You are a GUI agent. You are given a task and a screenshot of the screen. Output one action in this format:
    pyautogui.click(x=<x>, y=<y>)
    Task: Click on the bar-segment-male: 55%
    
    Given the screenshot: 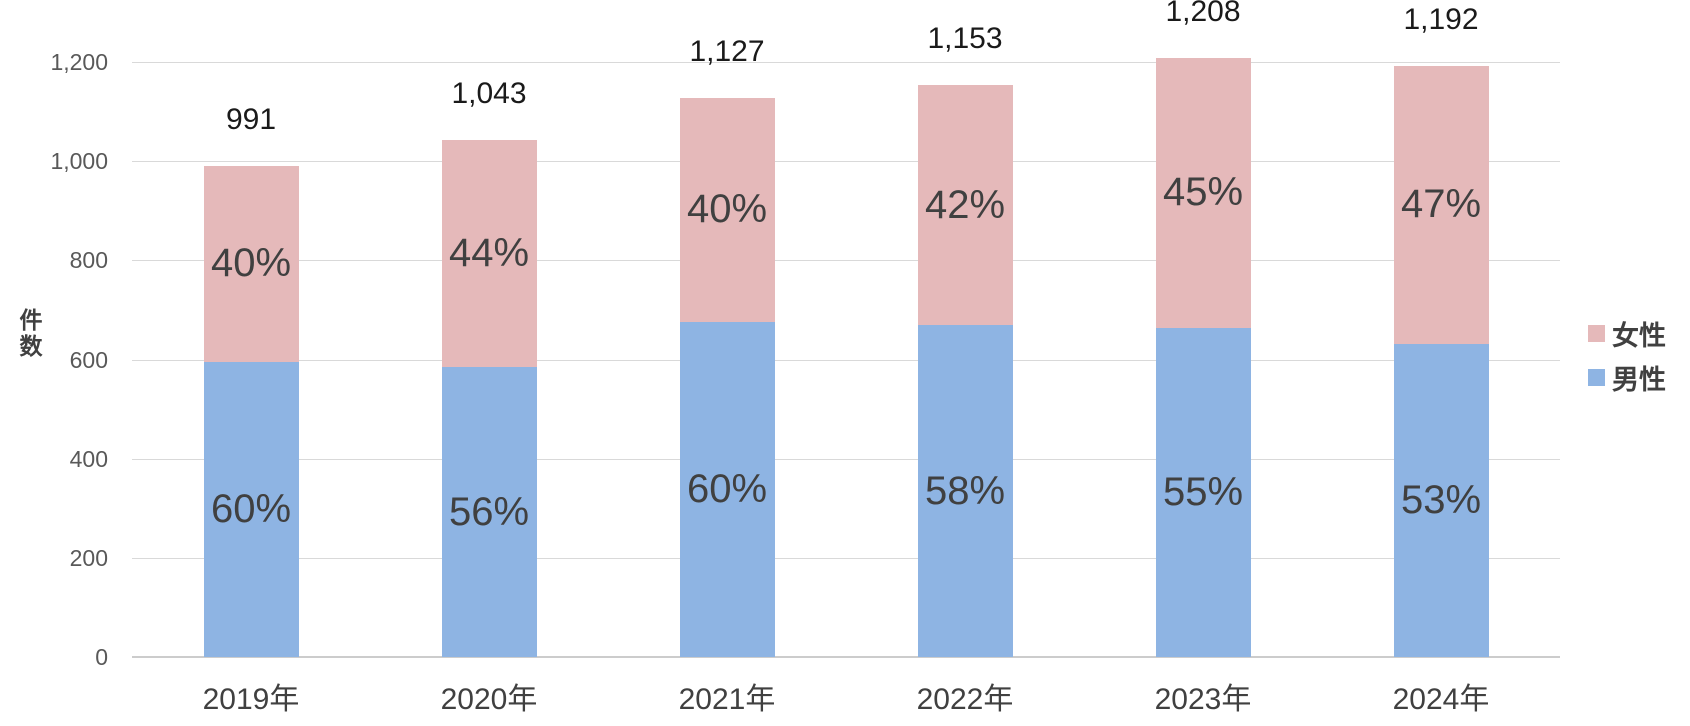 What is the action you would take?
    pyautogui.click(x=1203, y=492)
    